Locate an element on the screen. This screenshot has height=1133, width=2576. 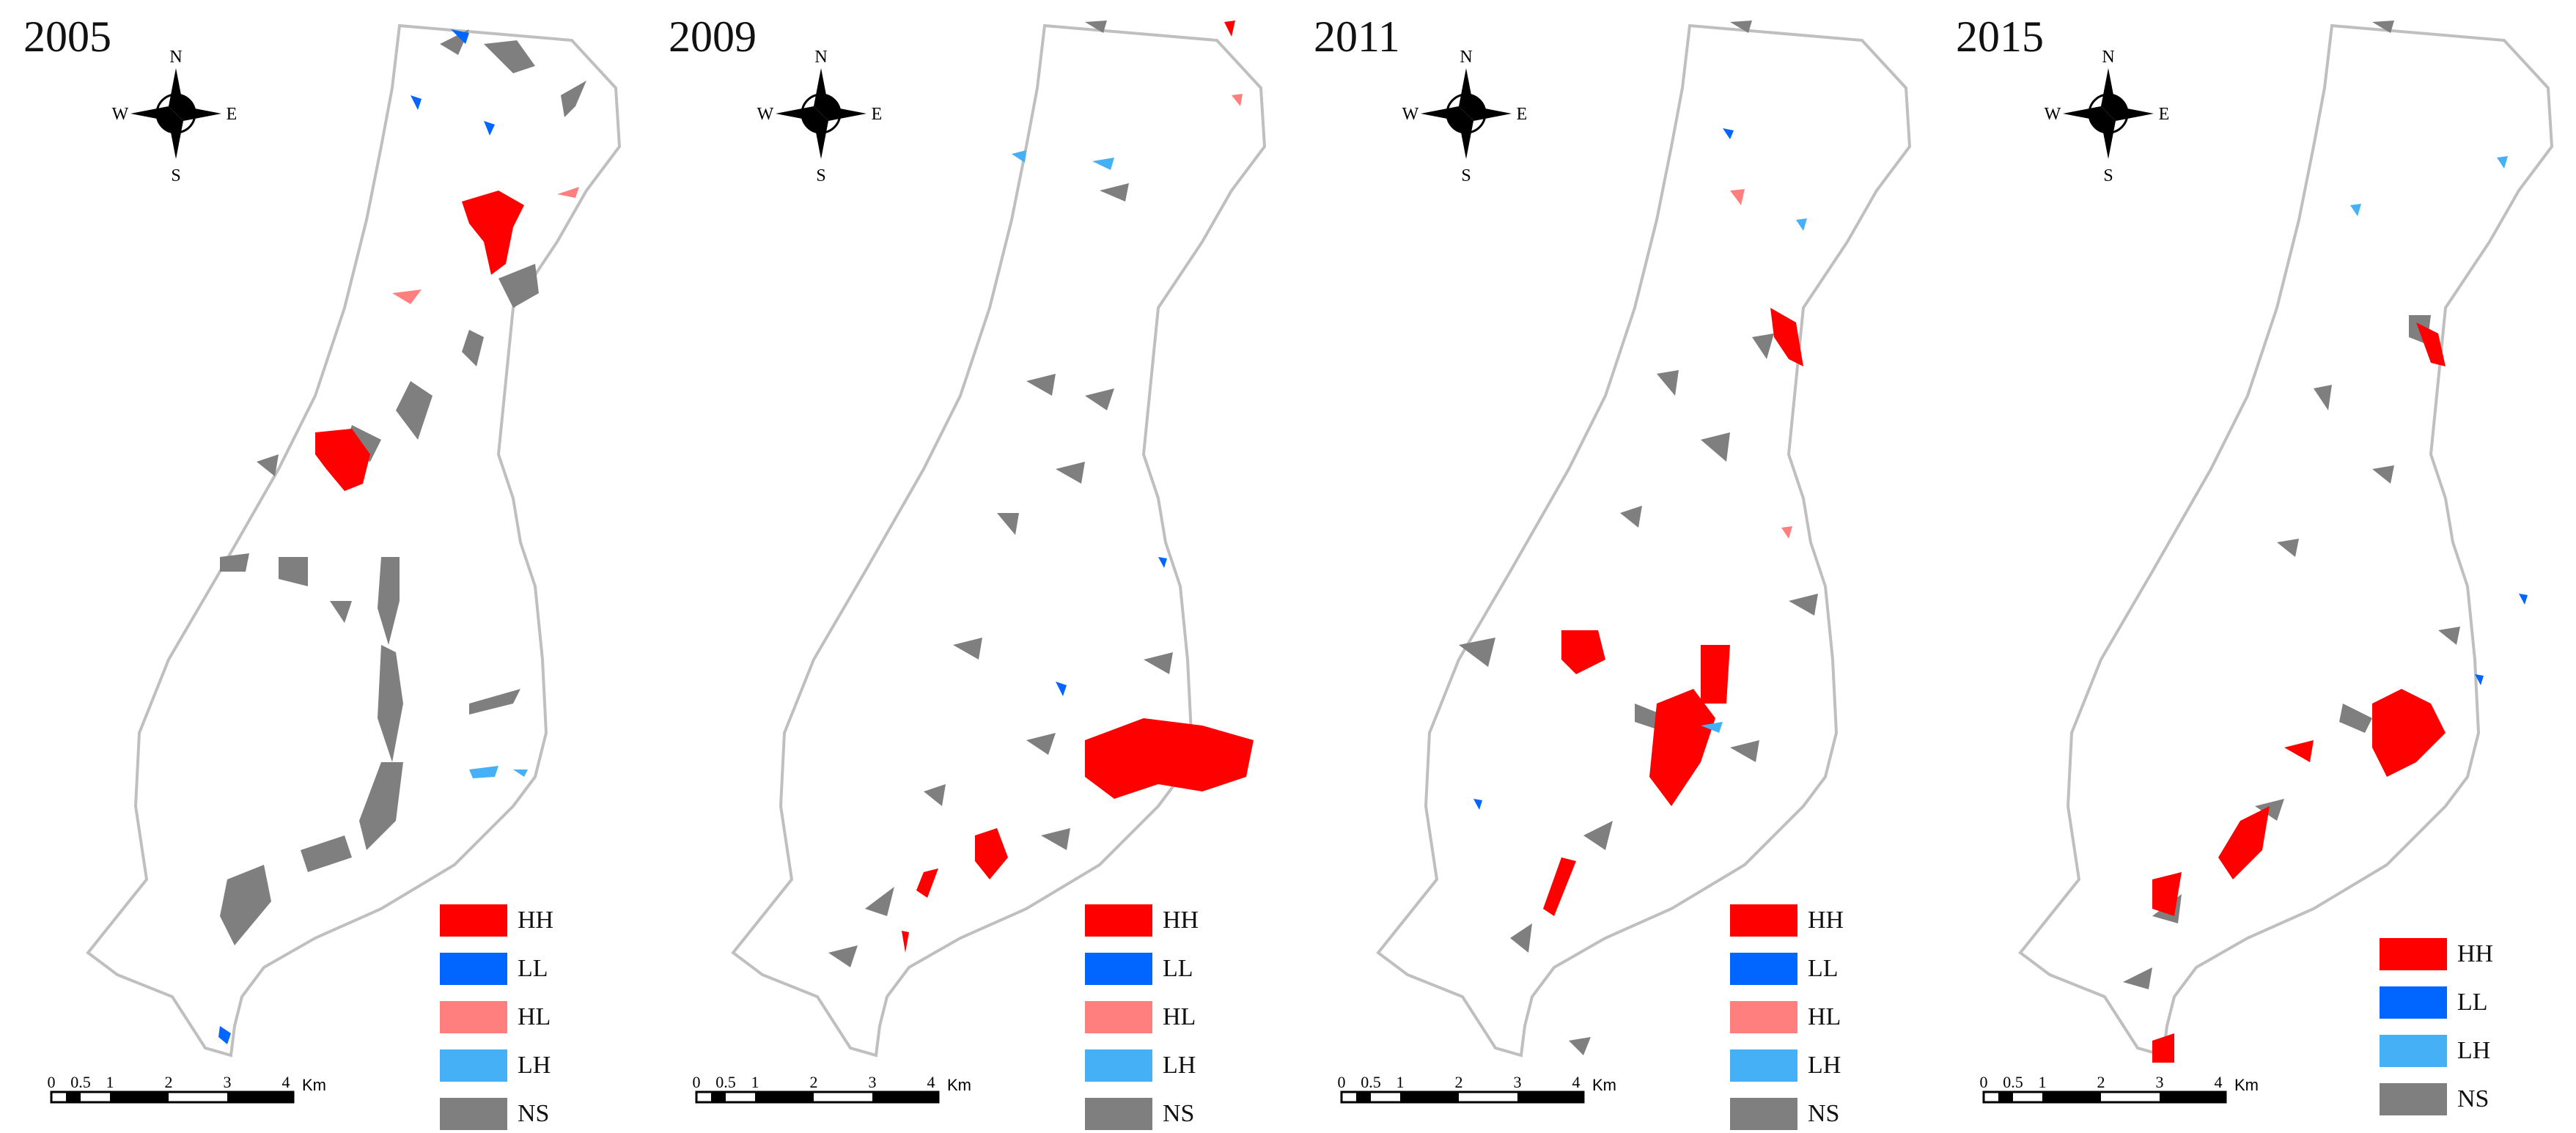
scale-unit-label: Km is located at coordinates (314, 1085).